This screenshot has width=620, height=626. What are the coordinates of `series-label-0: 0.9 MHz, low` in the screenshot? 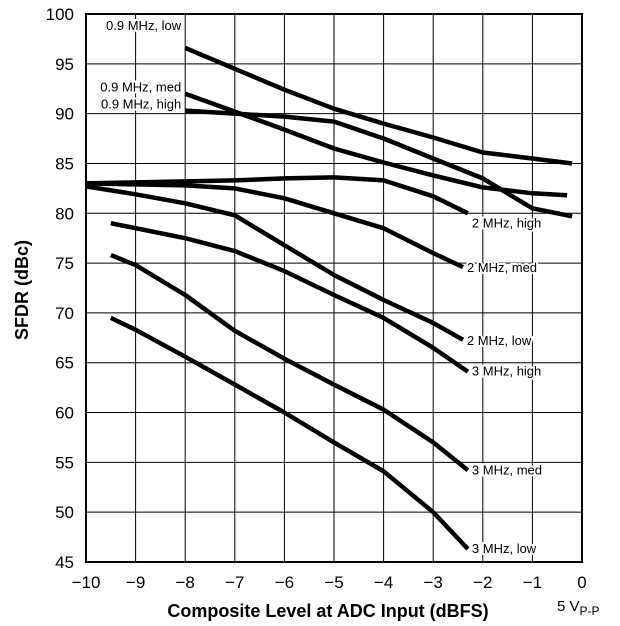 It's located at (144, 25).